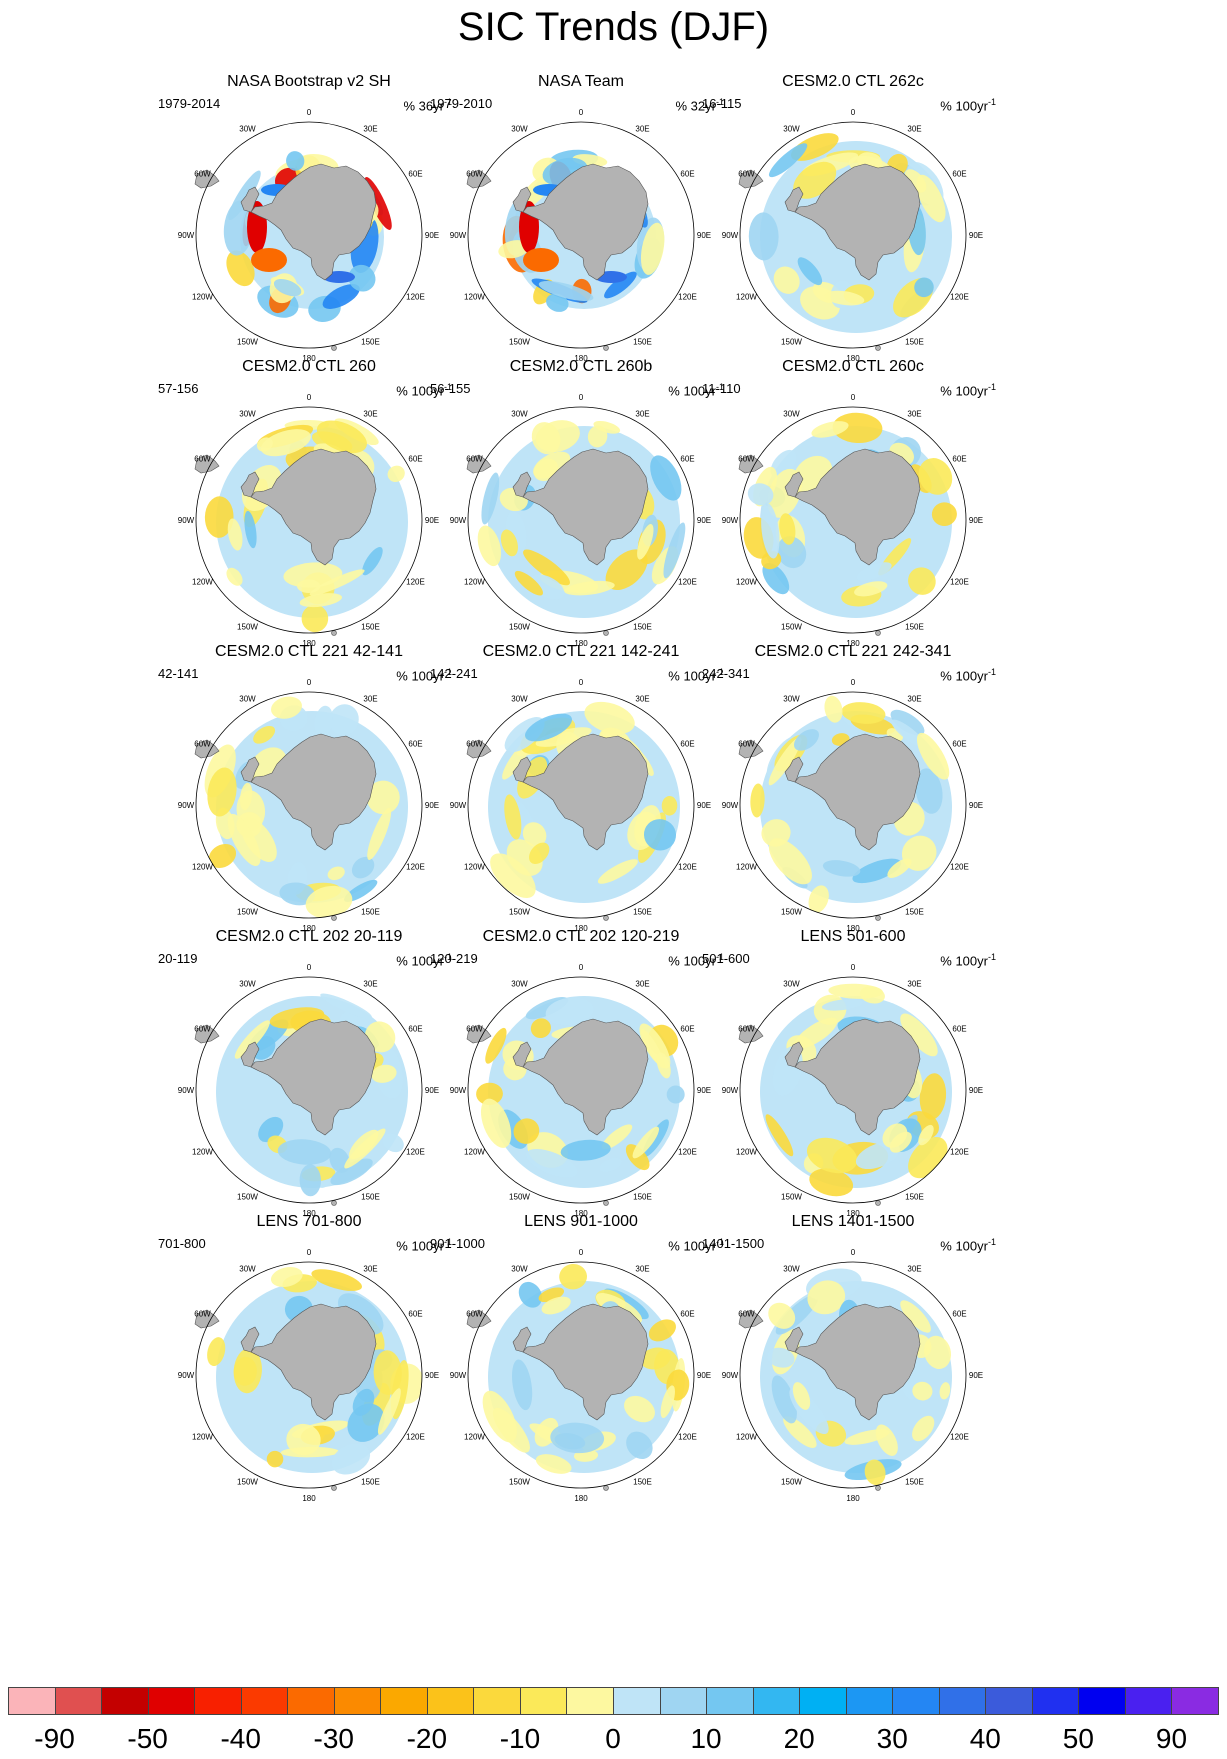 This screenshot has width=1227, height=1759. What do you see at coordinates (309, 366) in the screenshot?
I see `panel-title: CESM2.0 CTL 260` at bounding box center [309, 366].